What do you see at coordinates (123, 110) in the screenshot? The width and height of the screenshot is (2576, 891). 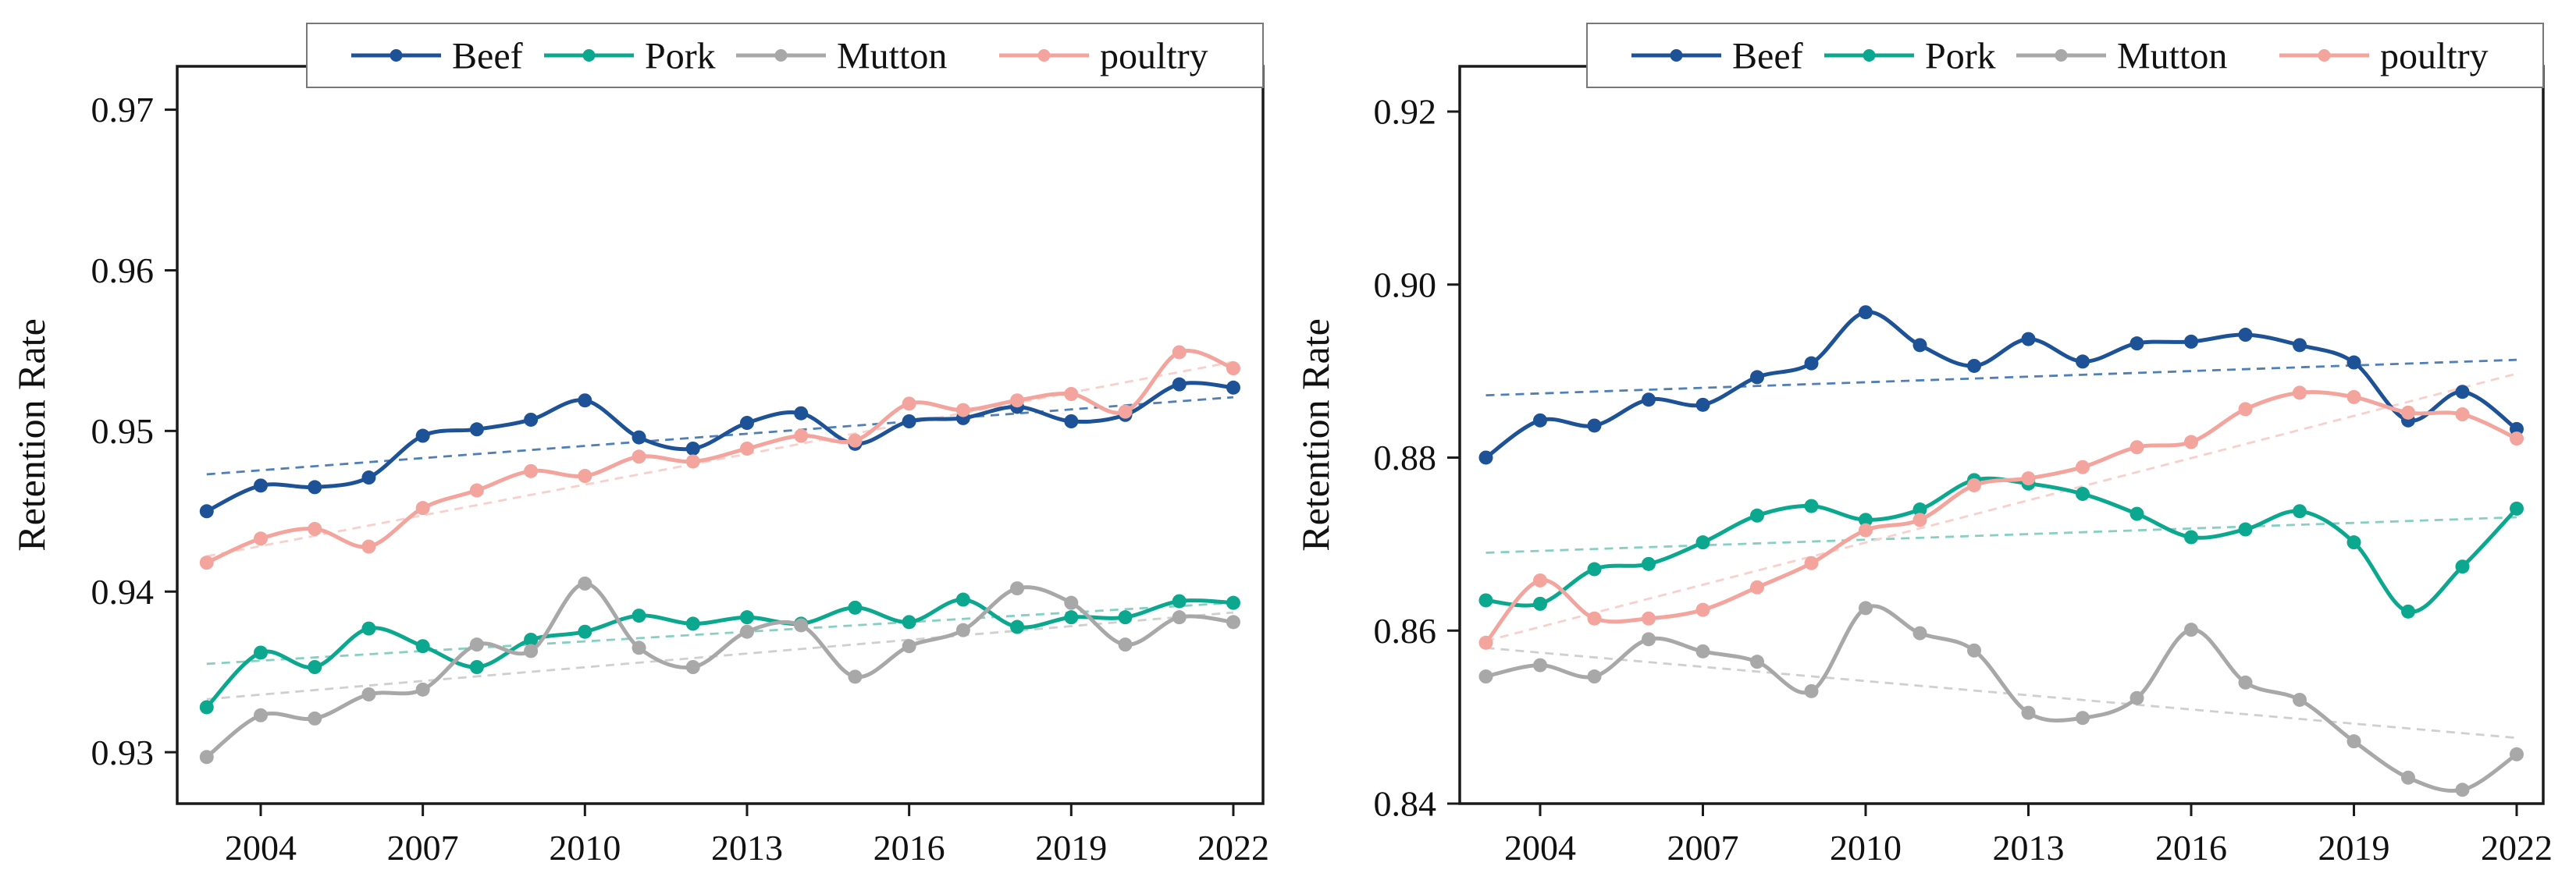 I see `y-tick-label: 0.97` at bounding box center [123, 110].